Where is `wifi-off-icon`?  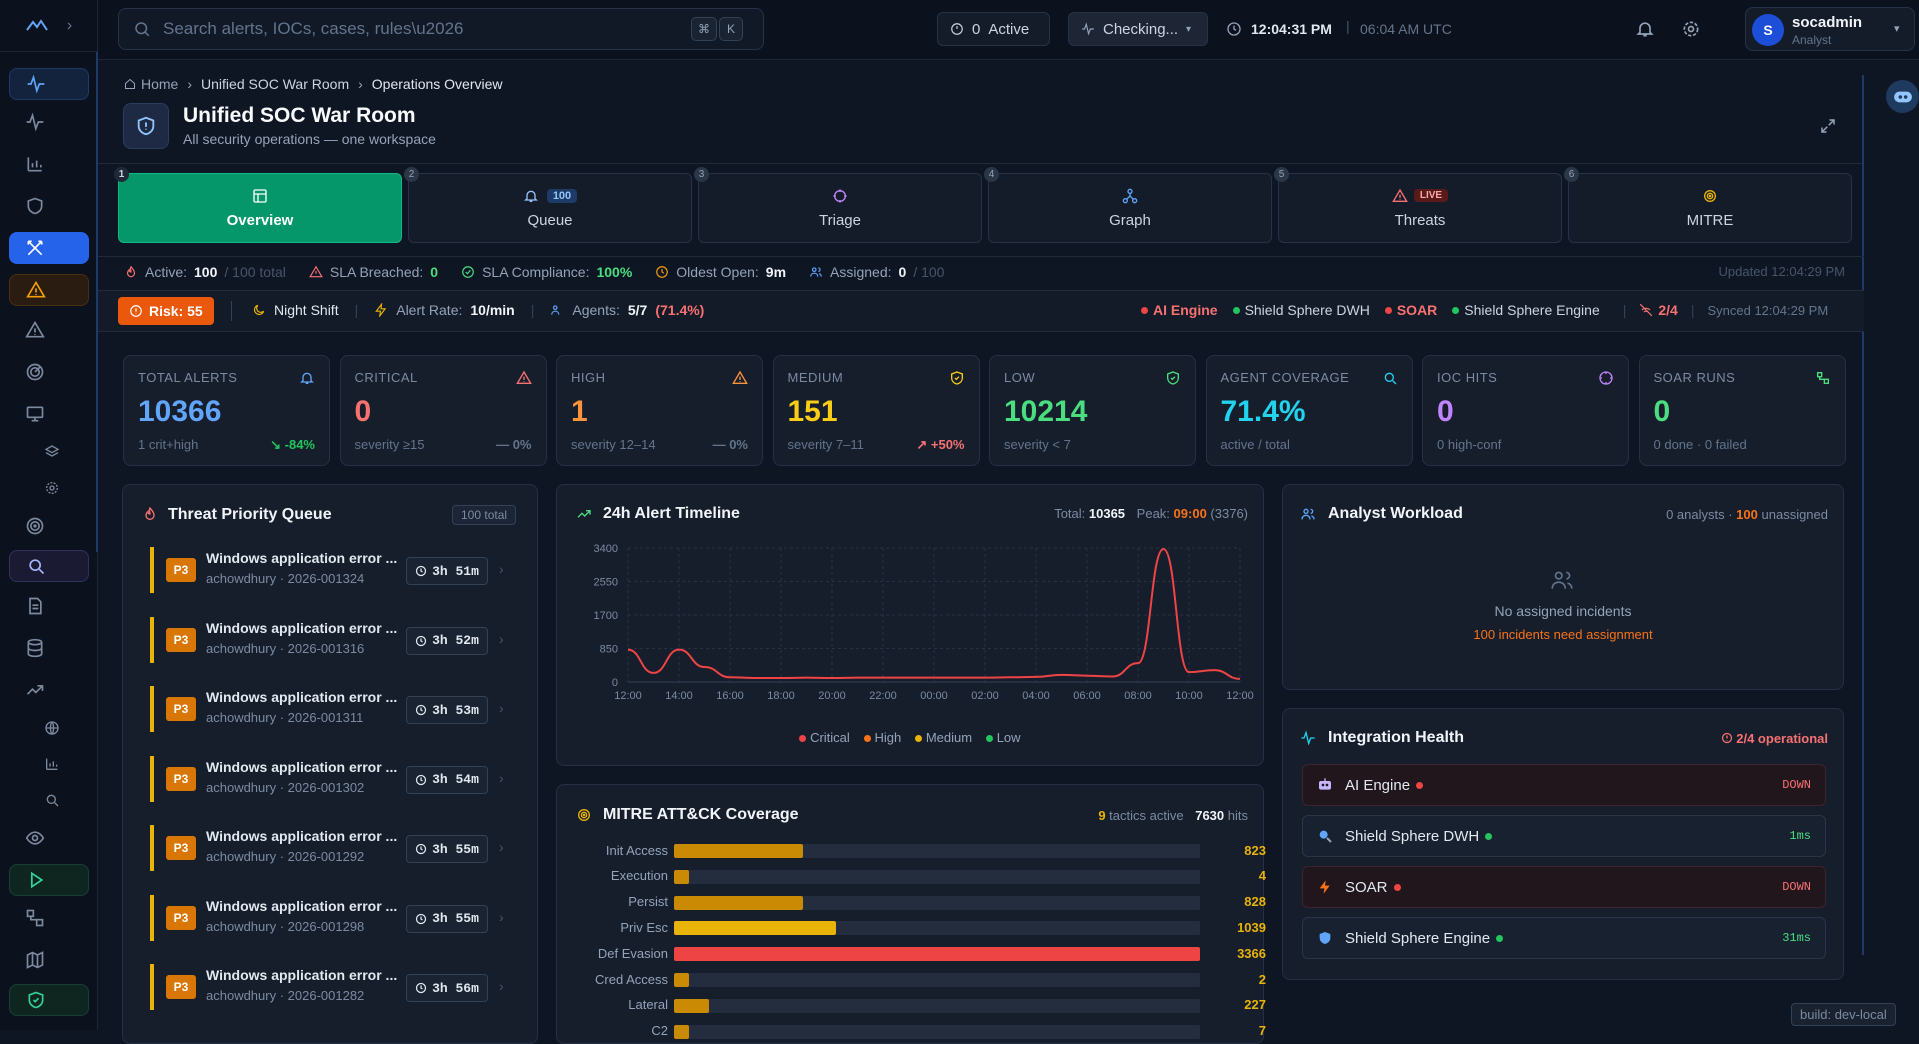
wifi-off-icon is located at coordinates (1646, 310).